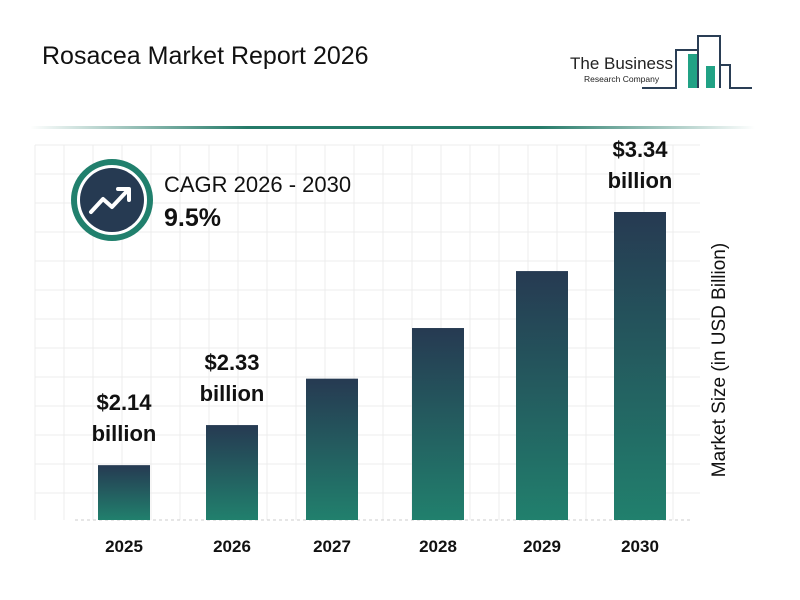 The height and width of the screenshot is (600, 800). I want to click on x-tick-label: 2028, so click(438, 546).